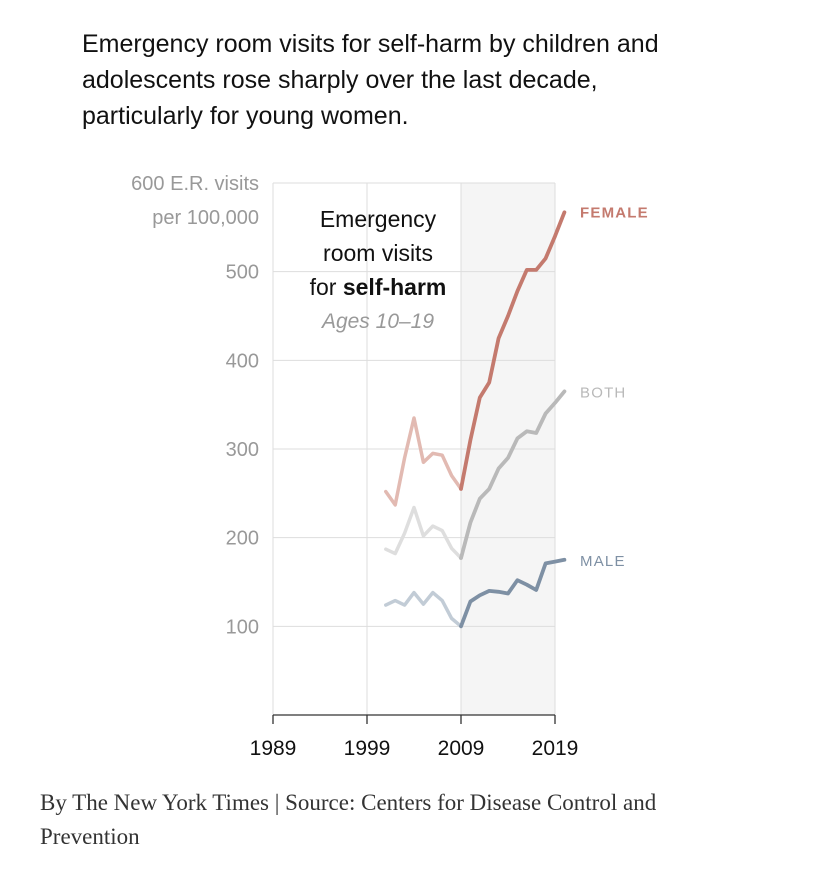 The height and width of the screenshot is (889, 828). What do you see at coordinates (555, 748) in the screenshot?
I see `x-tick-label: 2019` at bounding box center [555, 748].